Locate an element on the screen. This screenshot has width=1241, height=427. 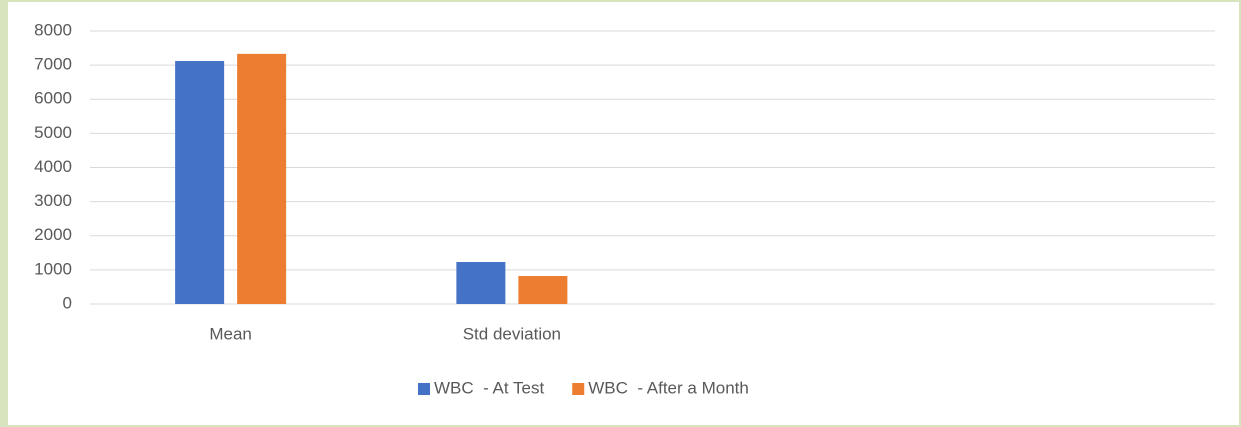
y-tick-label: 5000 is located at coordinates (53, 132).